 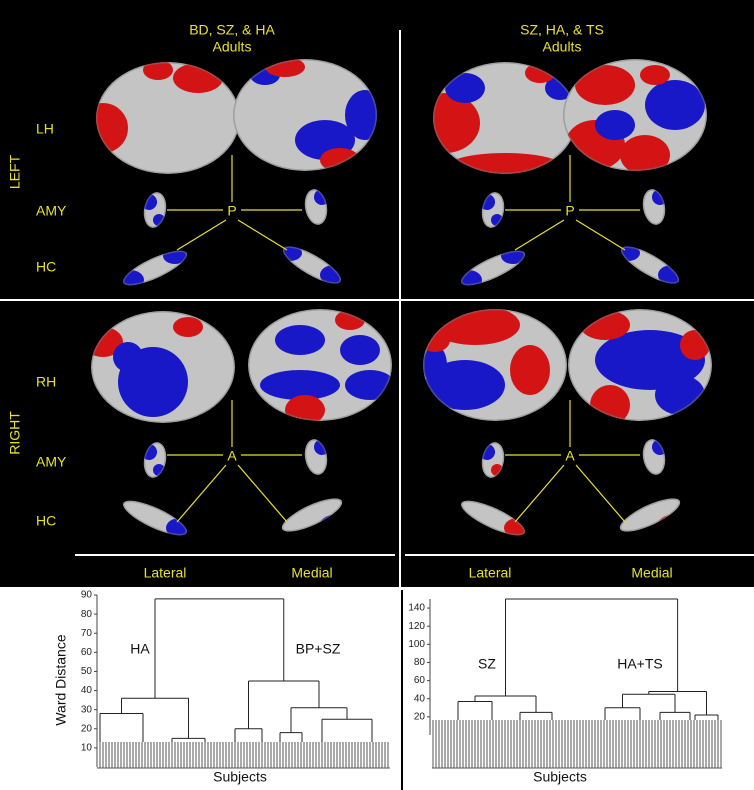 What do you see at coordinates (87, 633) in the screenshot?
I see `y-tick-label: 70` at bounding box center [87, 633].